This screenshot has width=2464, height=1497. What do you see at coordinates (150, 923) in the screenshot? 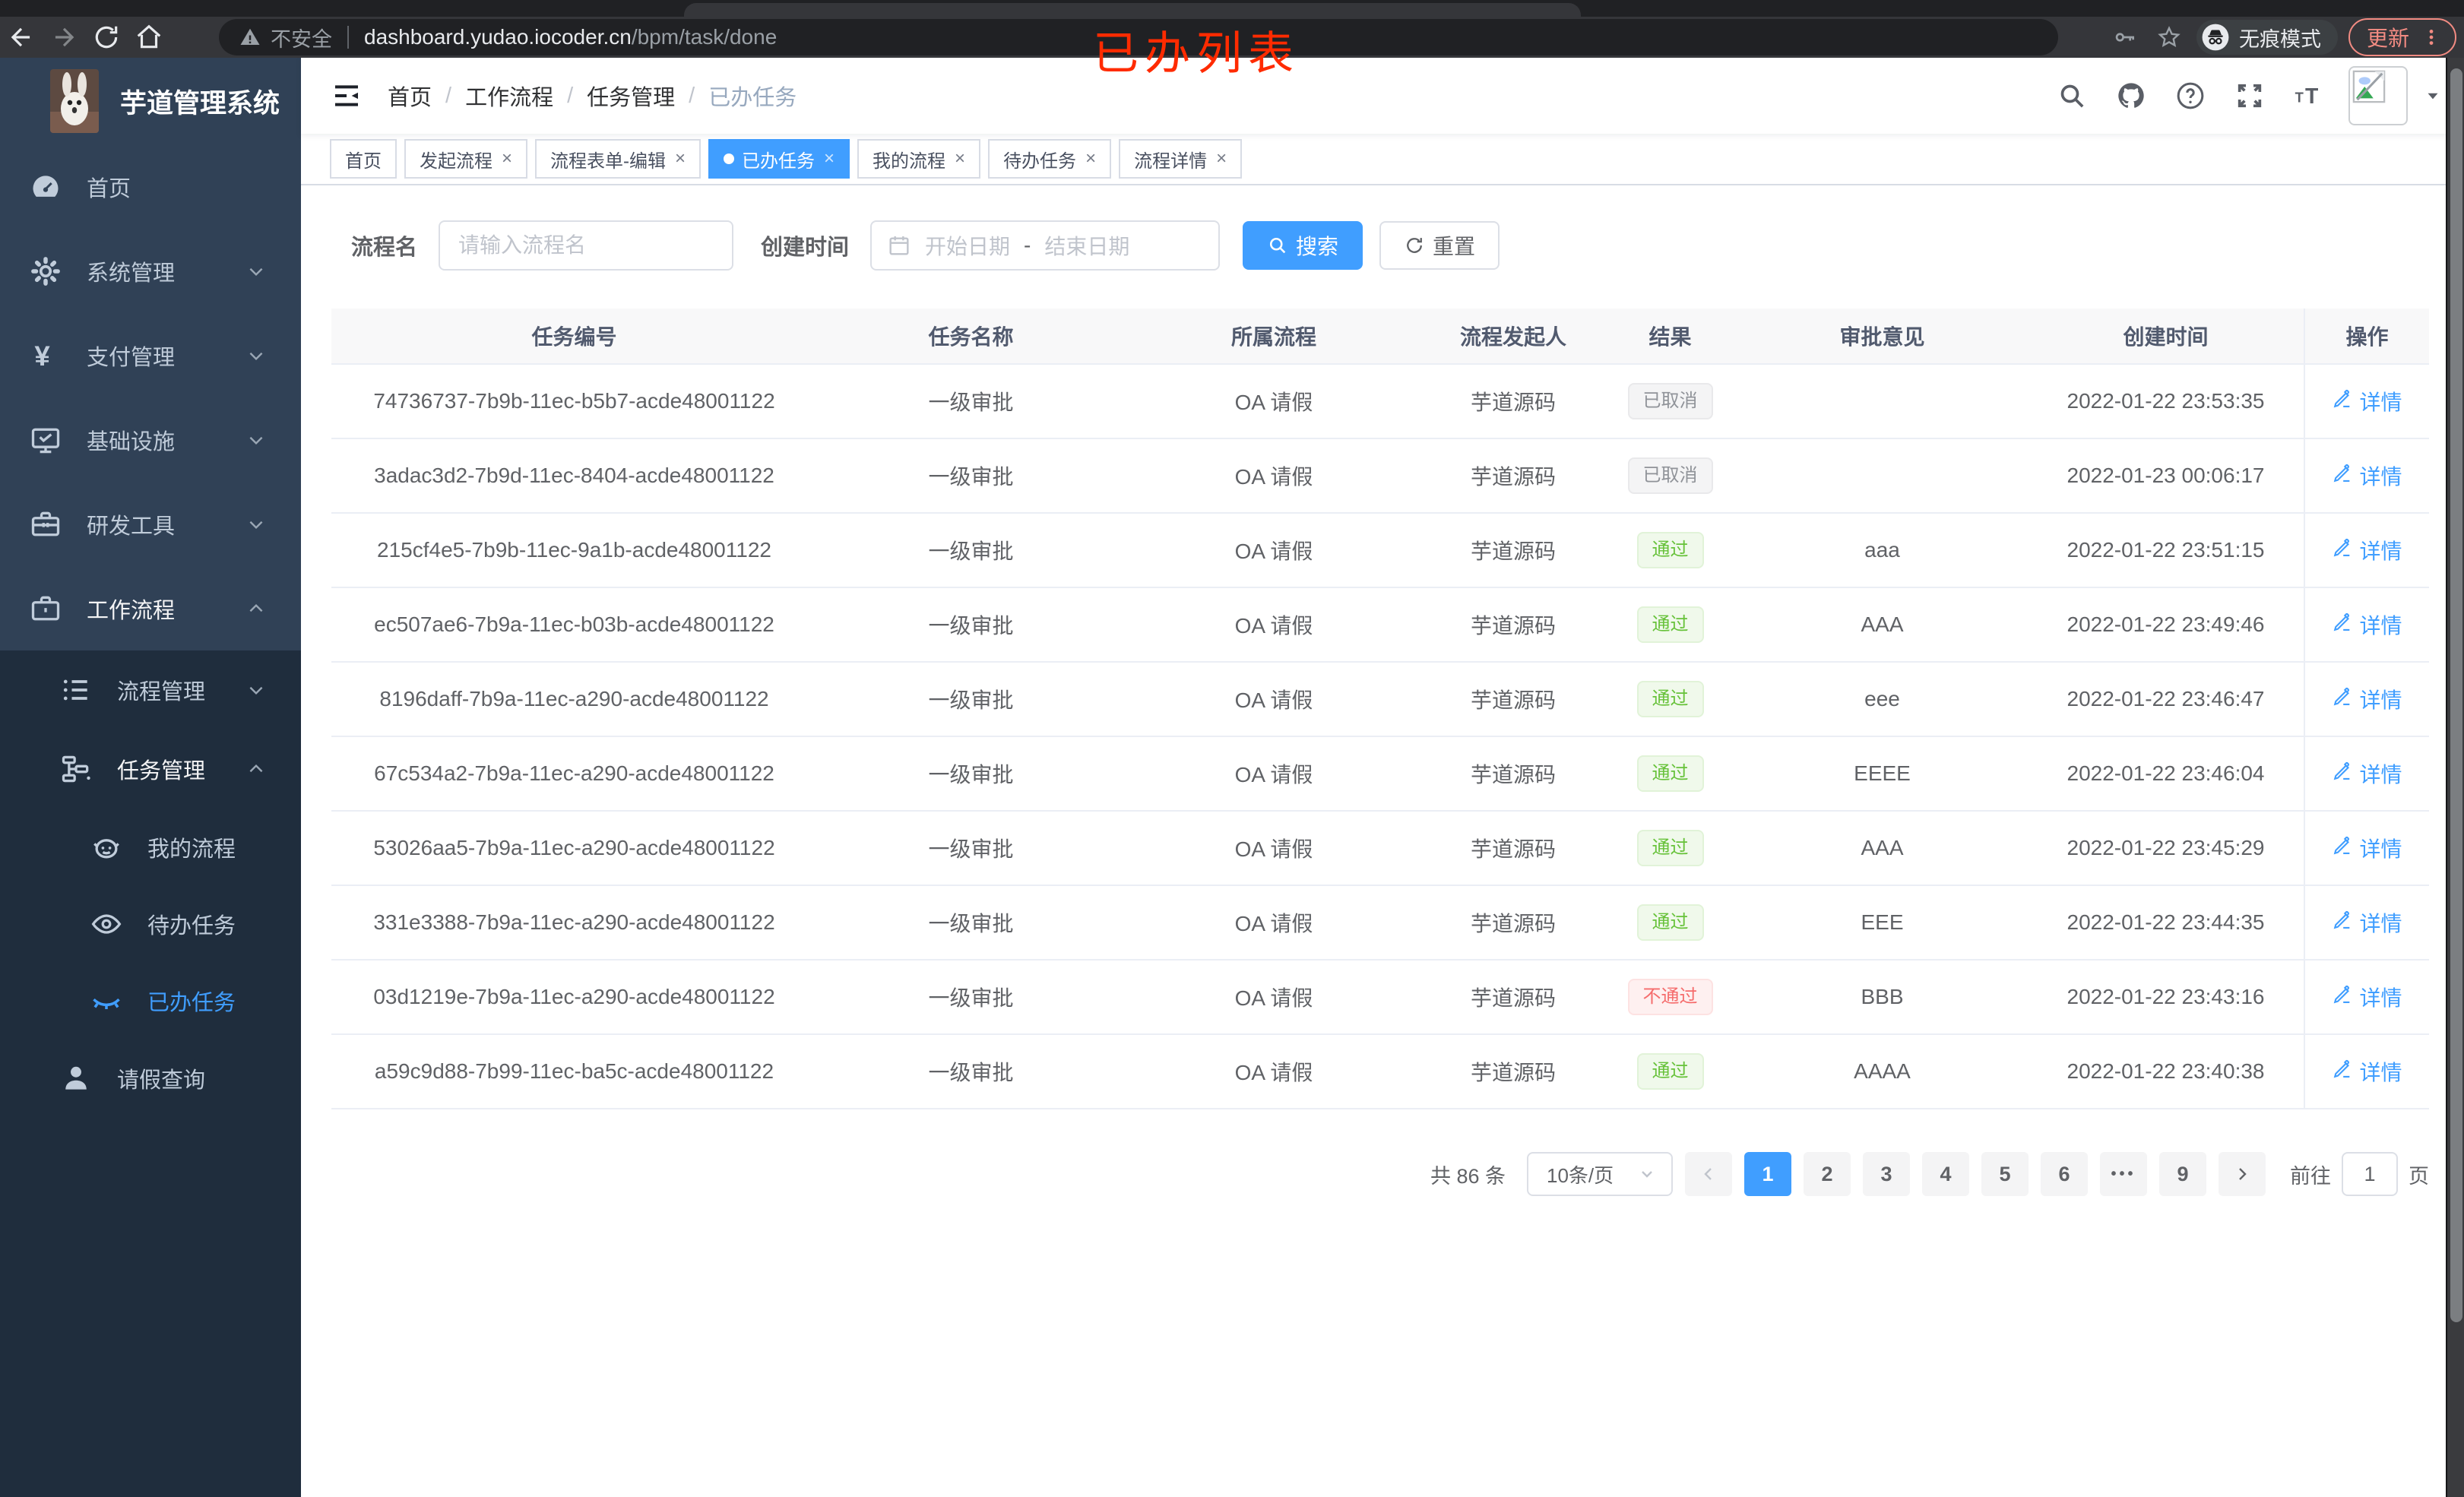
I see `sidebar-item-待办任务: 待办任务` at bounding box center [150, 923].